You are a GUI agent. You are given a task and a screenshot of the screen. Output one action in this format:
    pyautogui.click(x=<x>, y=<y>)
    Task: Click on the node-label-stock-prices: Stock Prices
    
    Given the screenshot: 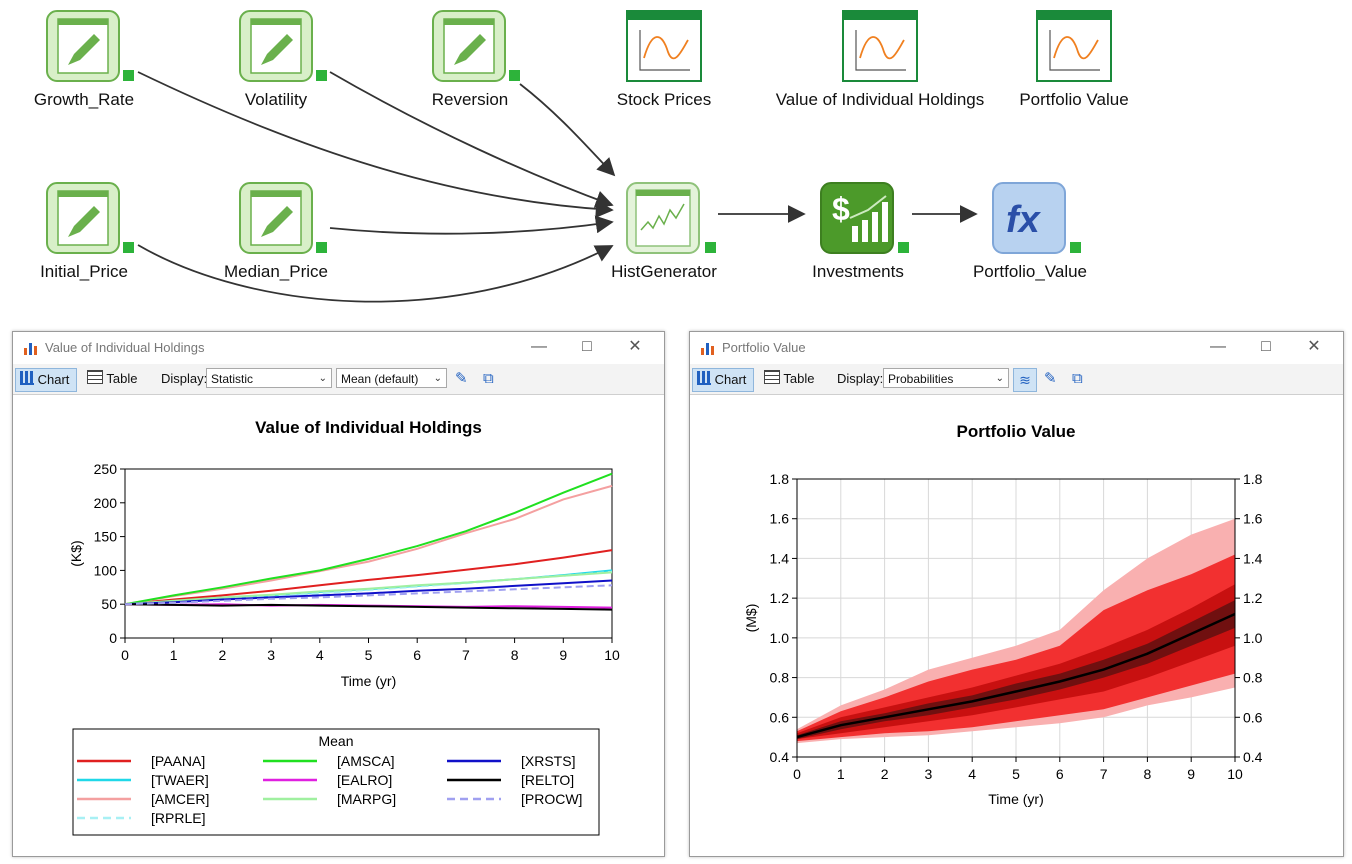 What is the action you would take?
    pyautogui.click(x=664, y=99)
    